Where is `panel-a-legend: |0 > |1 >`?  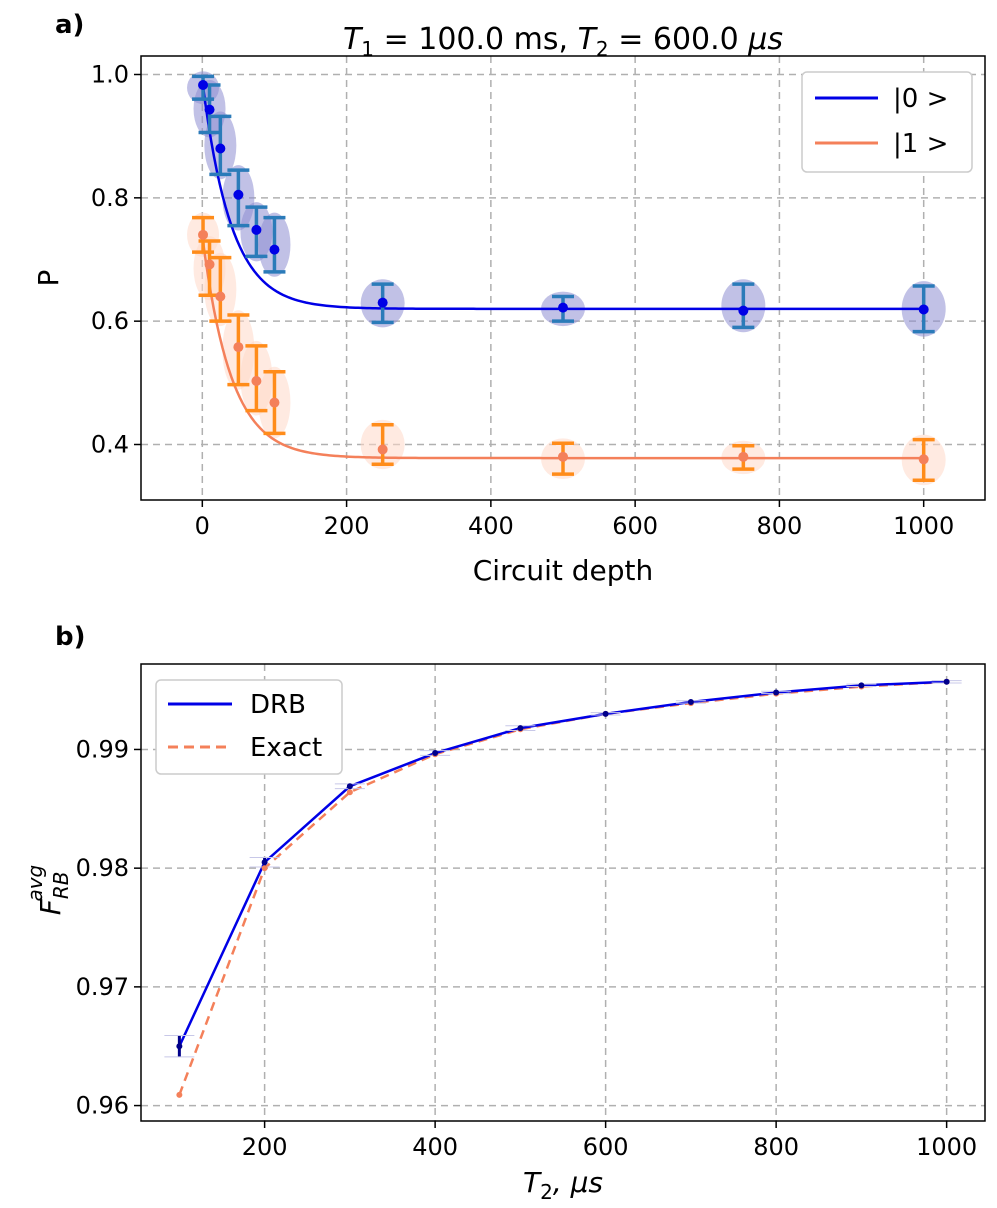
panel-a-legend: |0 > |1 > is located at coordinates (887, 122).